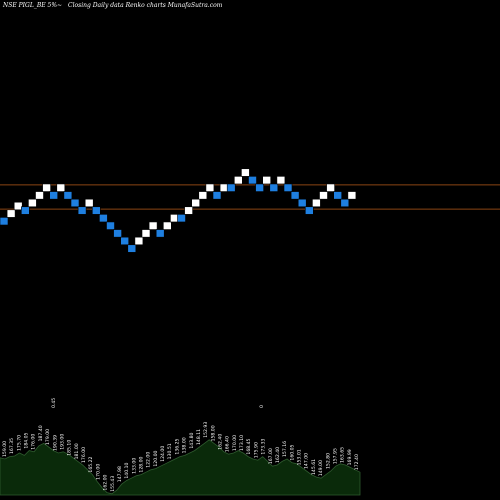 The image size is (500, 500). What do you see at coordinates (264, 446) in the screenshot?
I see `volume-label-36: 173.33` at bounding box center [264, 446].